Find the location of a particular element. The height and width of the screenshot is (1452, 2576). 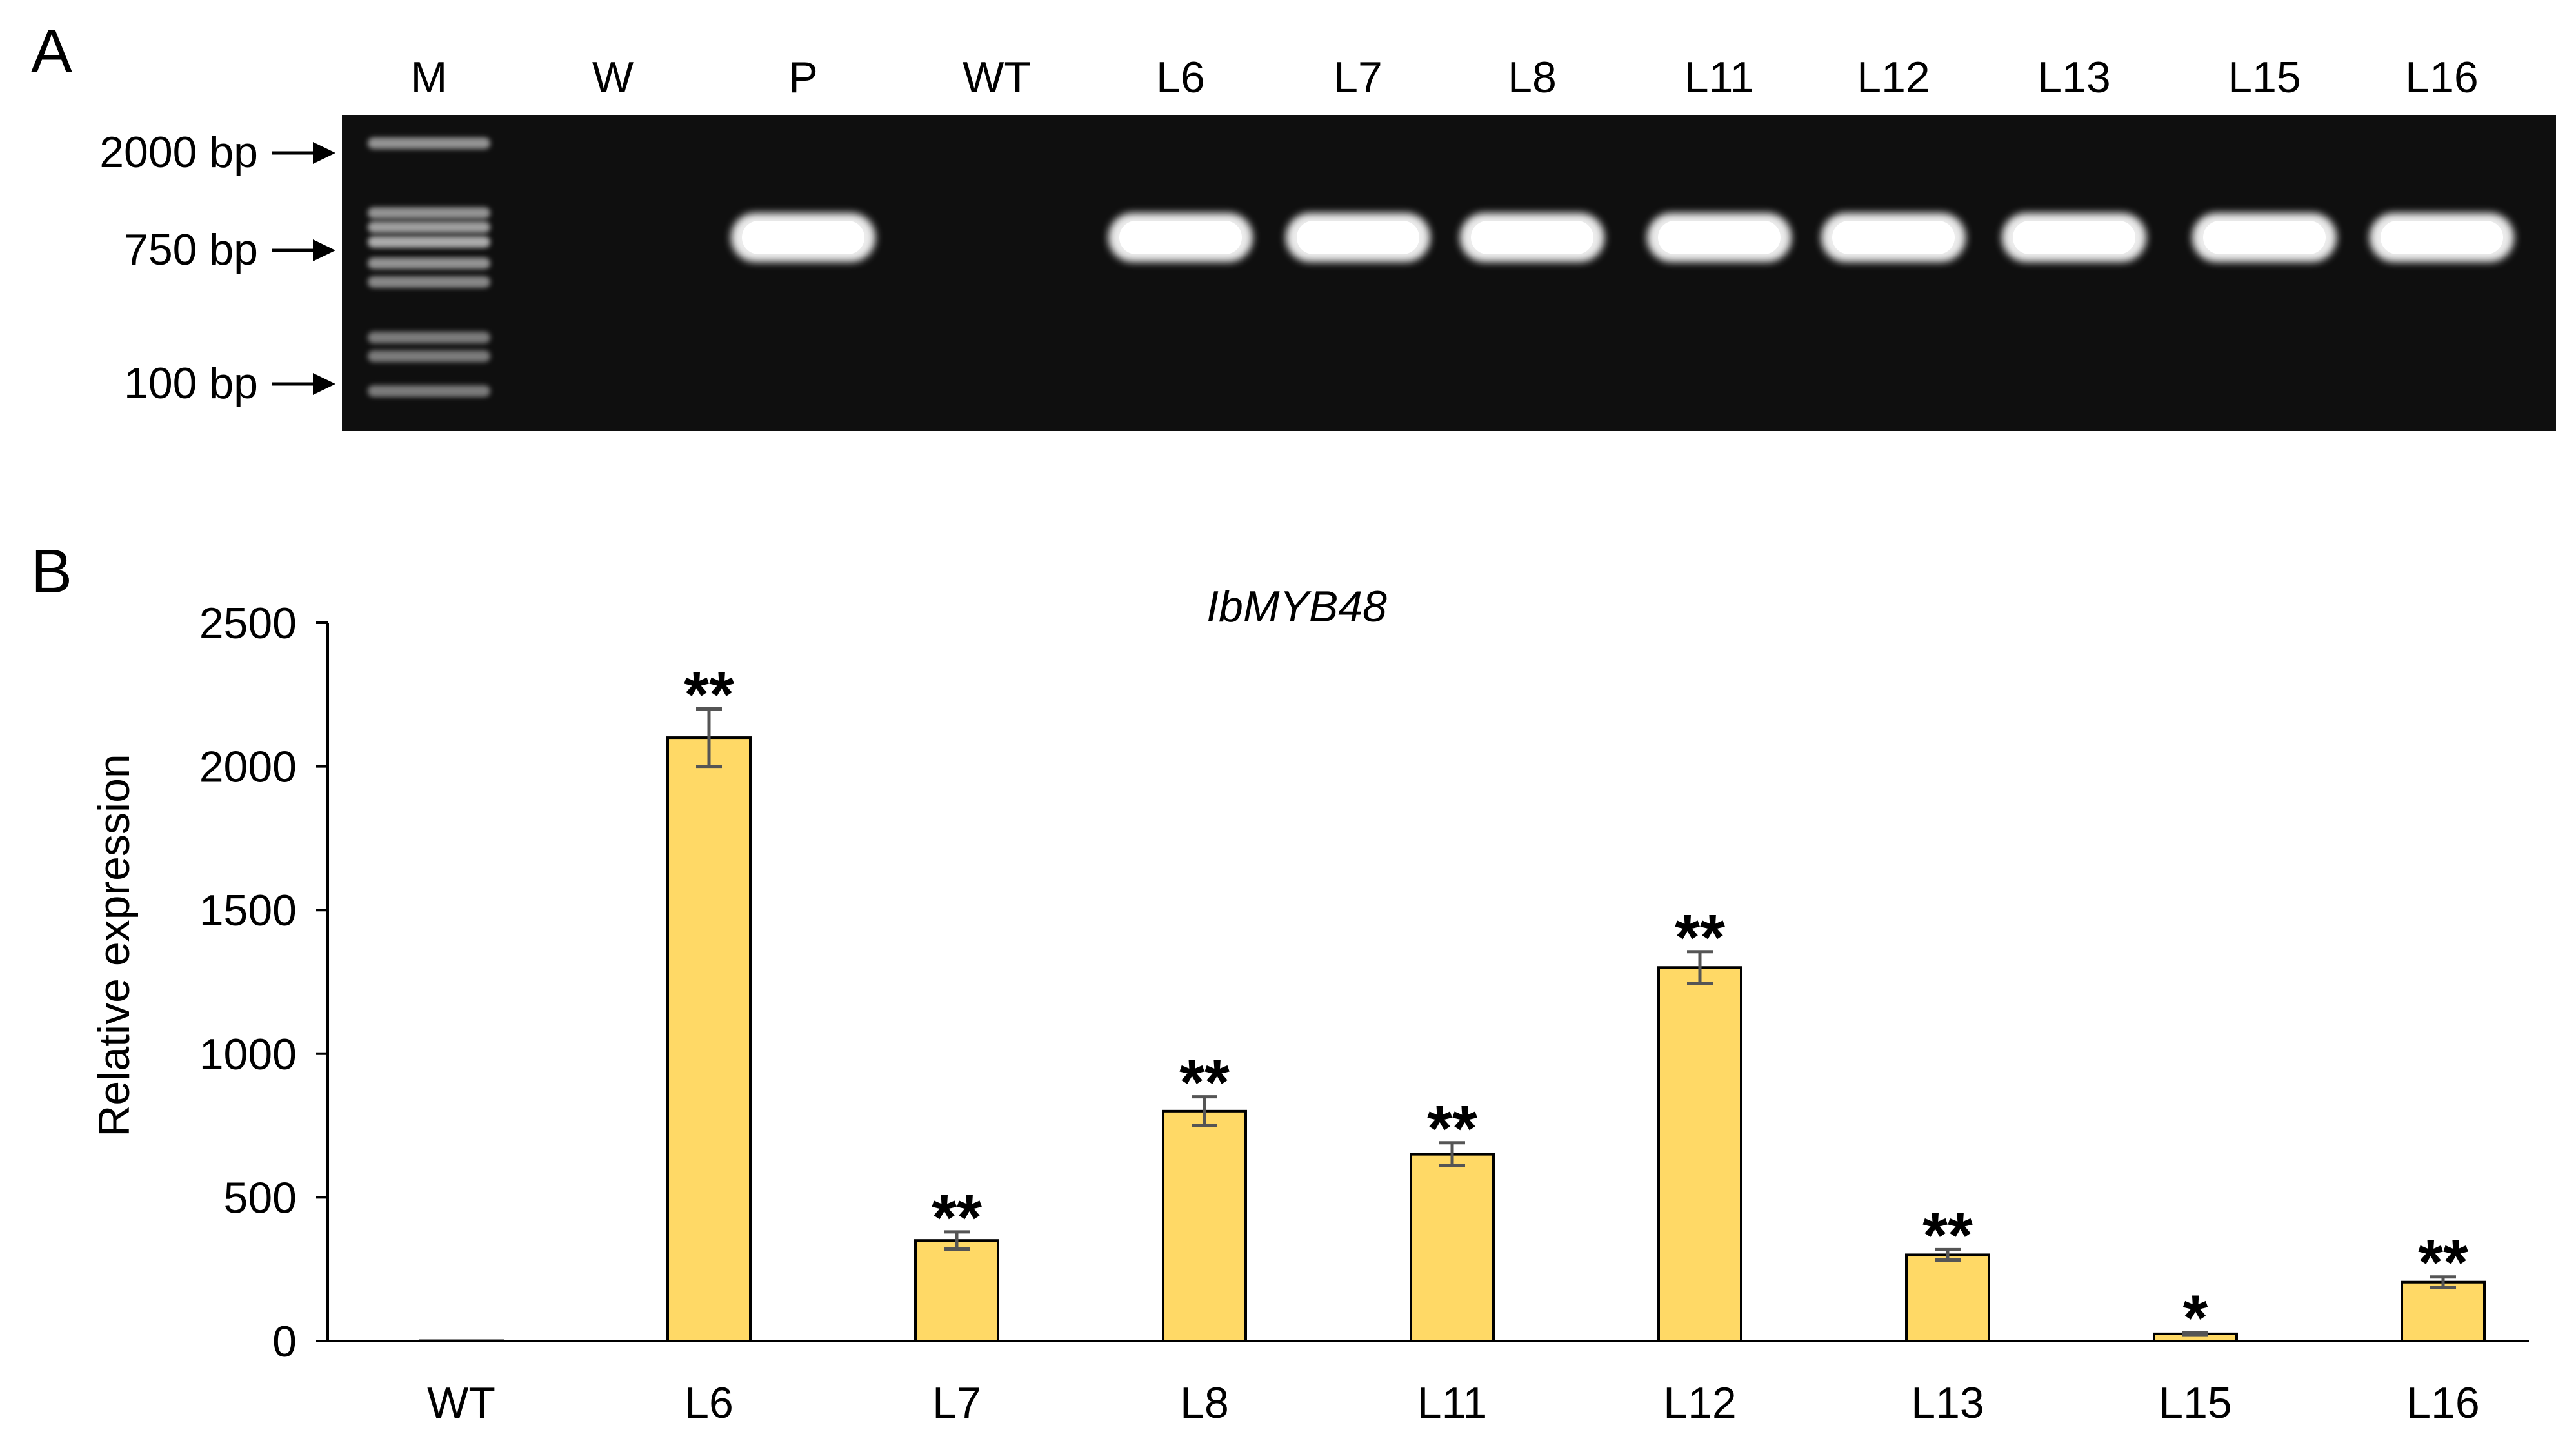

x-tick-label: L11 is located at coordinates (1452, 1402).